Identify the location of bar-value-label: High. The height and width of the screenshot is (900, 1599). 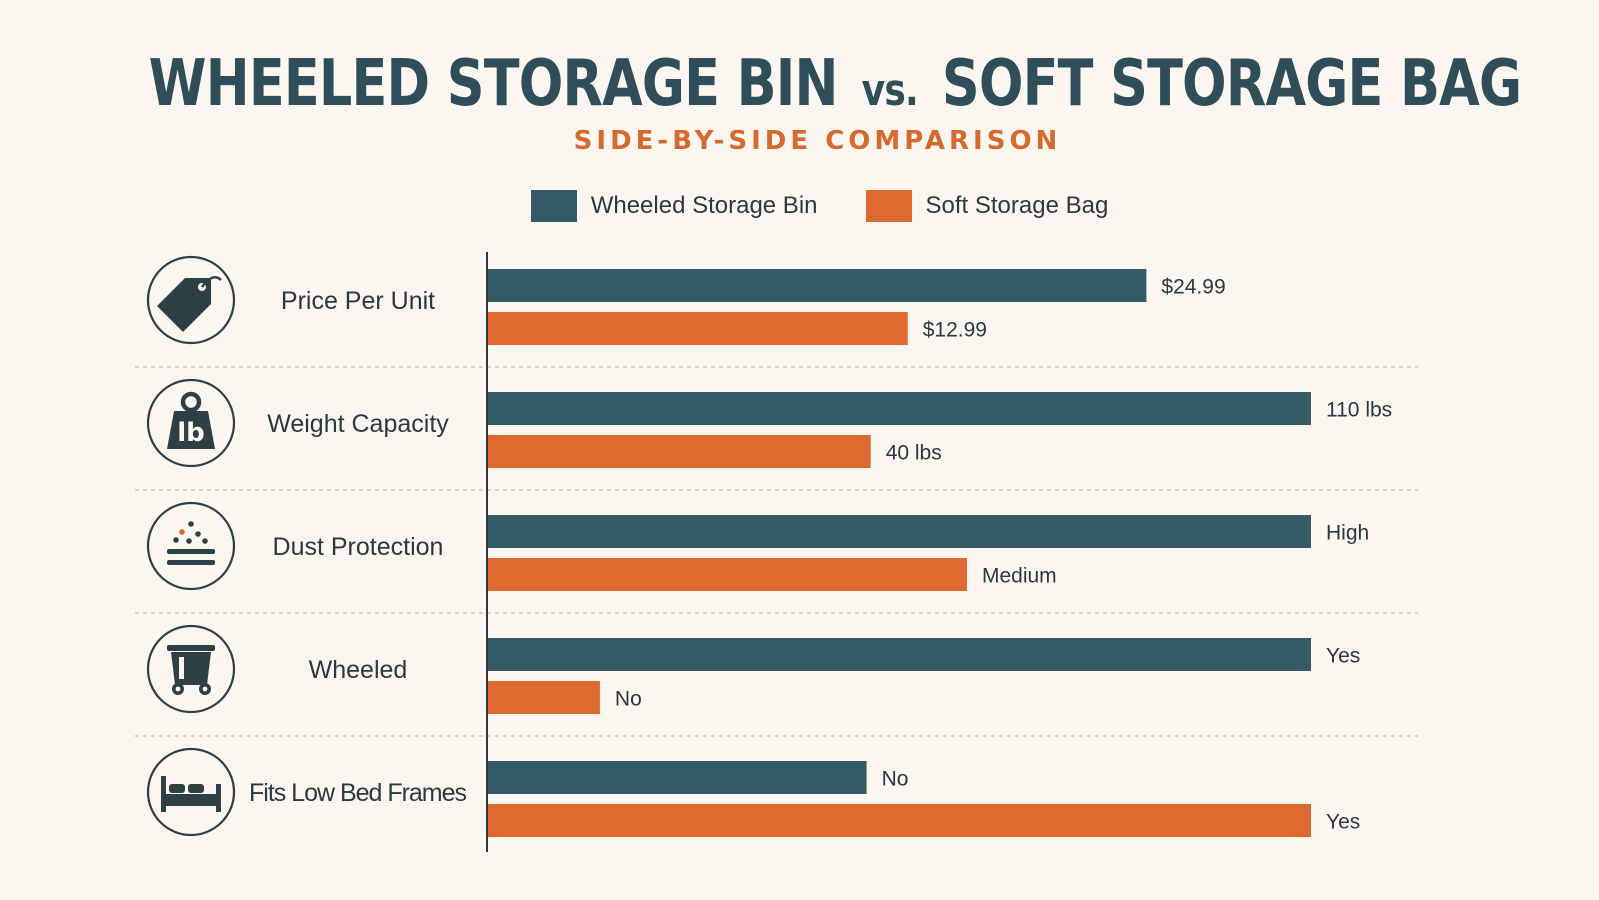
(1347, 533).